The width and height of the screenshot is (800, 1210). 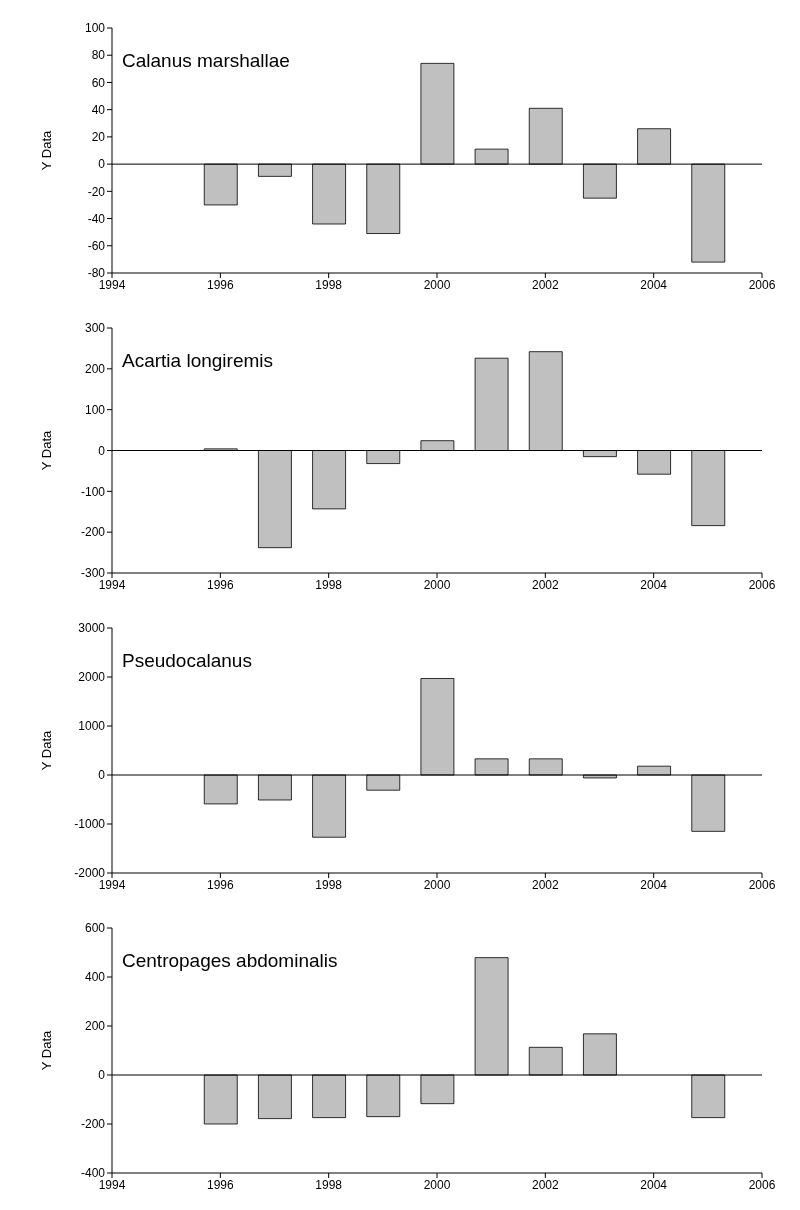 What do you see at coordinates (98, 55) in the screenshot?
I see `y-tick-label: 80` at bounding box center [98, 55].